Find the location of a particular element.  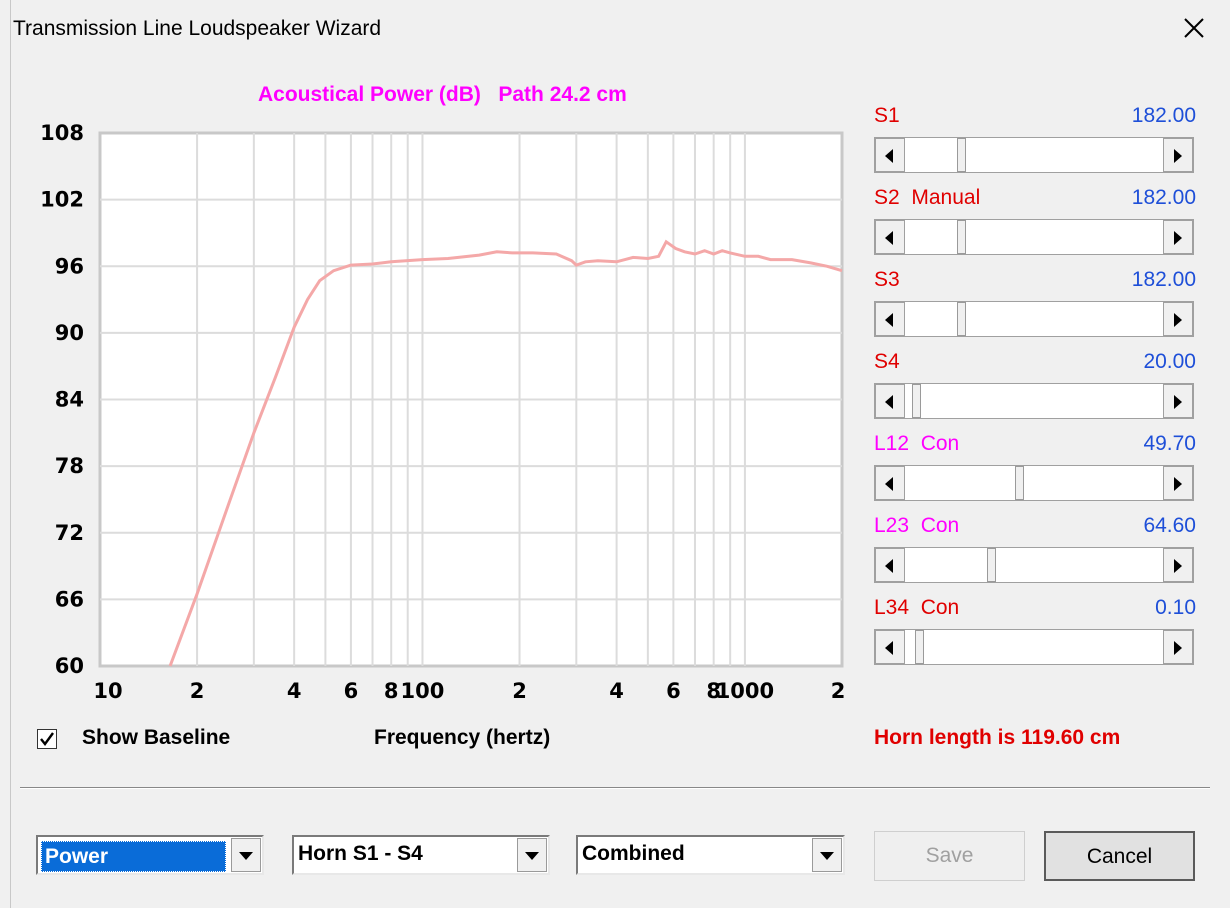

x-axis-label: Frequency (hertz) is located at coordinates (462, 737).